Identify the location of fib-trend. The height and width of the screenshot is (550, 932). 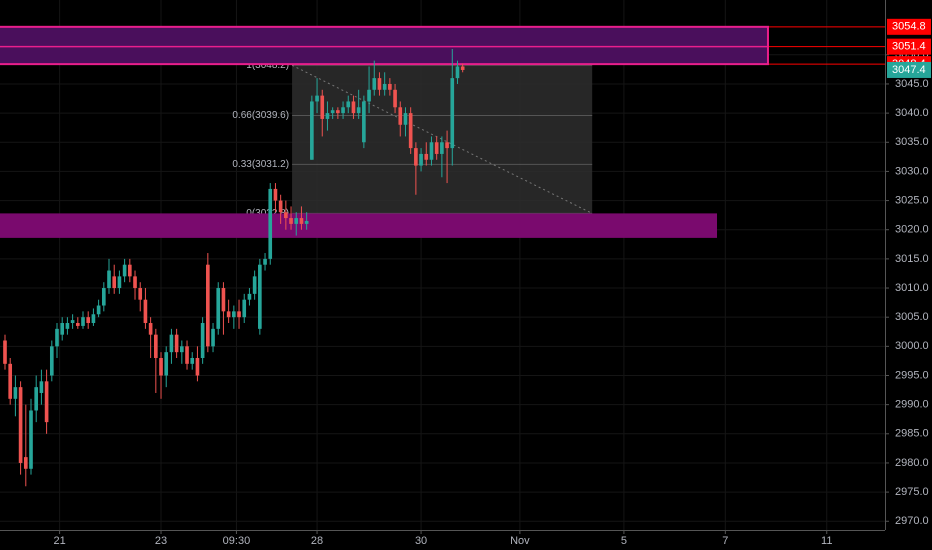
(442, 139).